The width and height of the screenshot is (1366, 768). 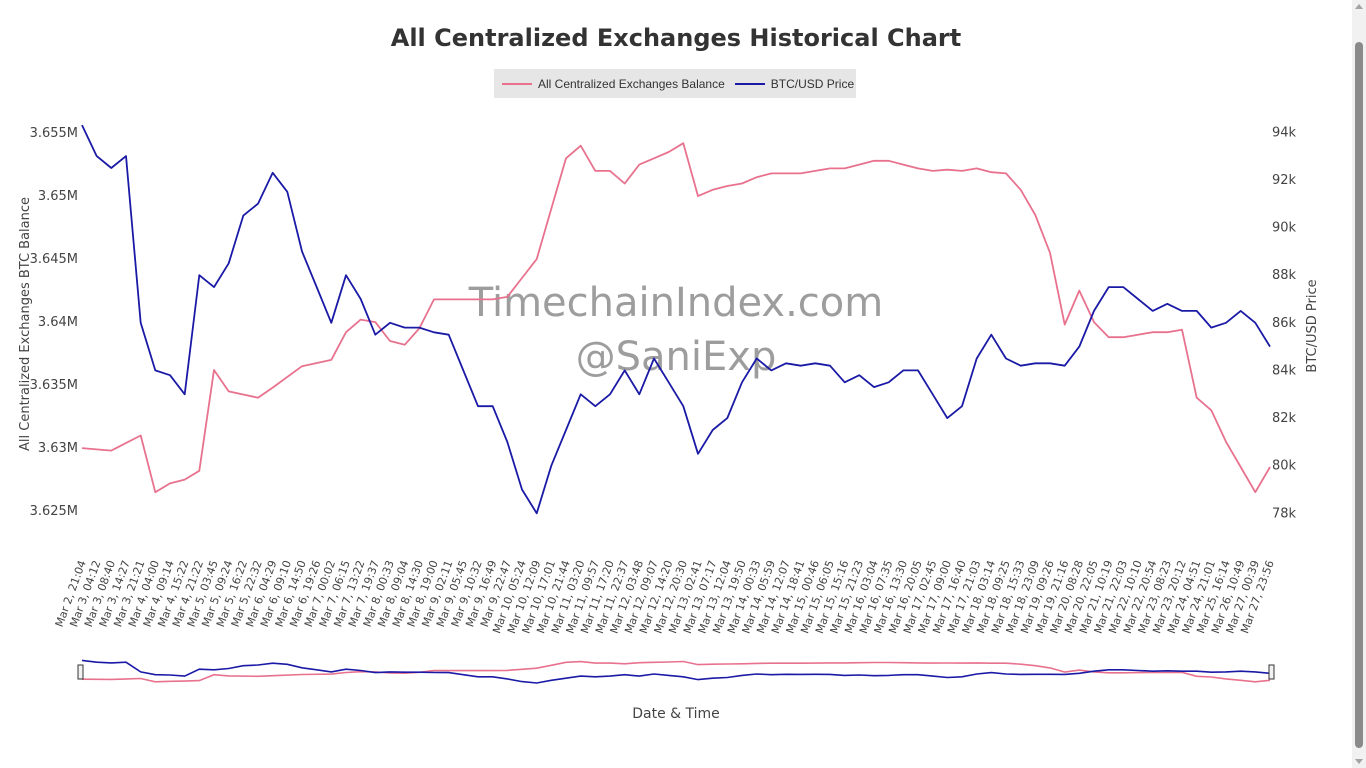 I want to click on y-right-tick-label: 90k, so click(x=1284, y=228).